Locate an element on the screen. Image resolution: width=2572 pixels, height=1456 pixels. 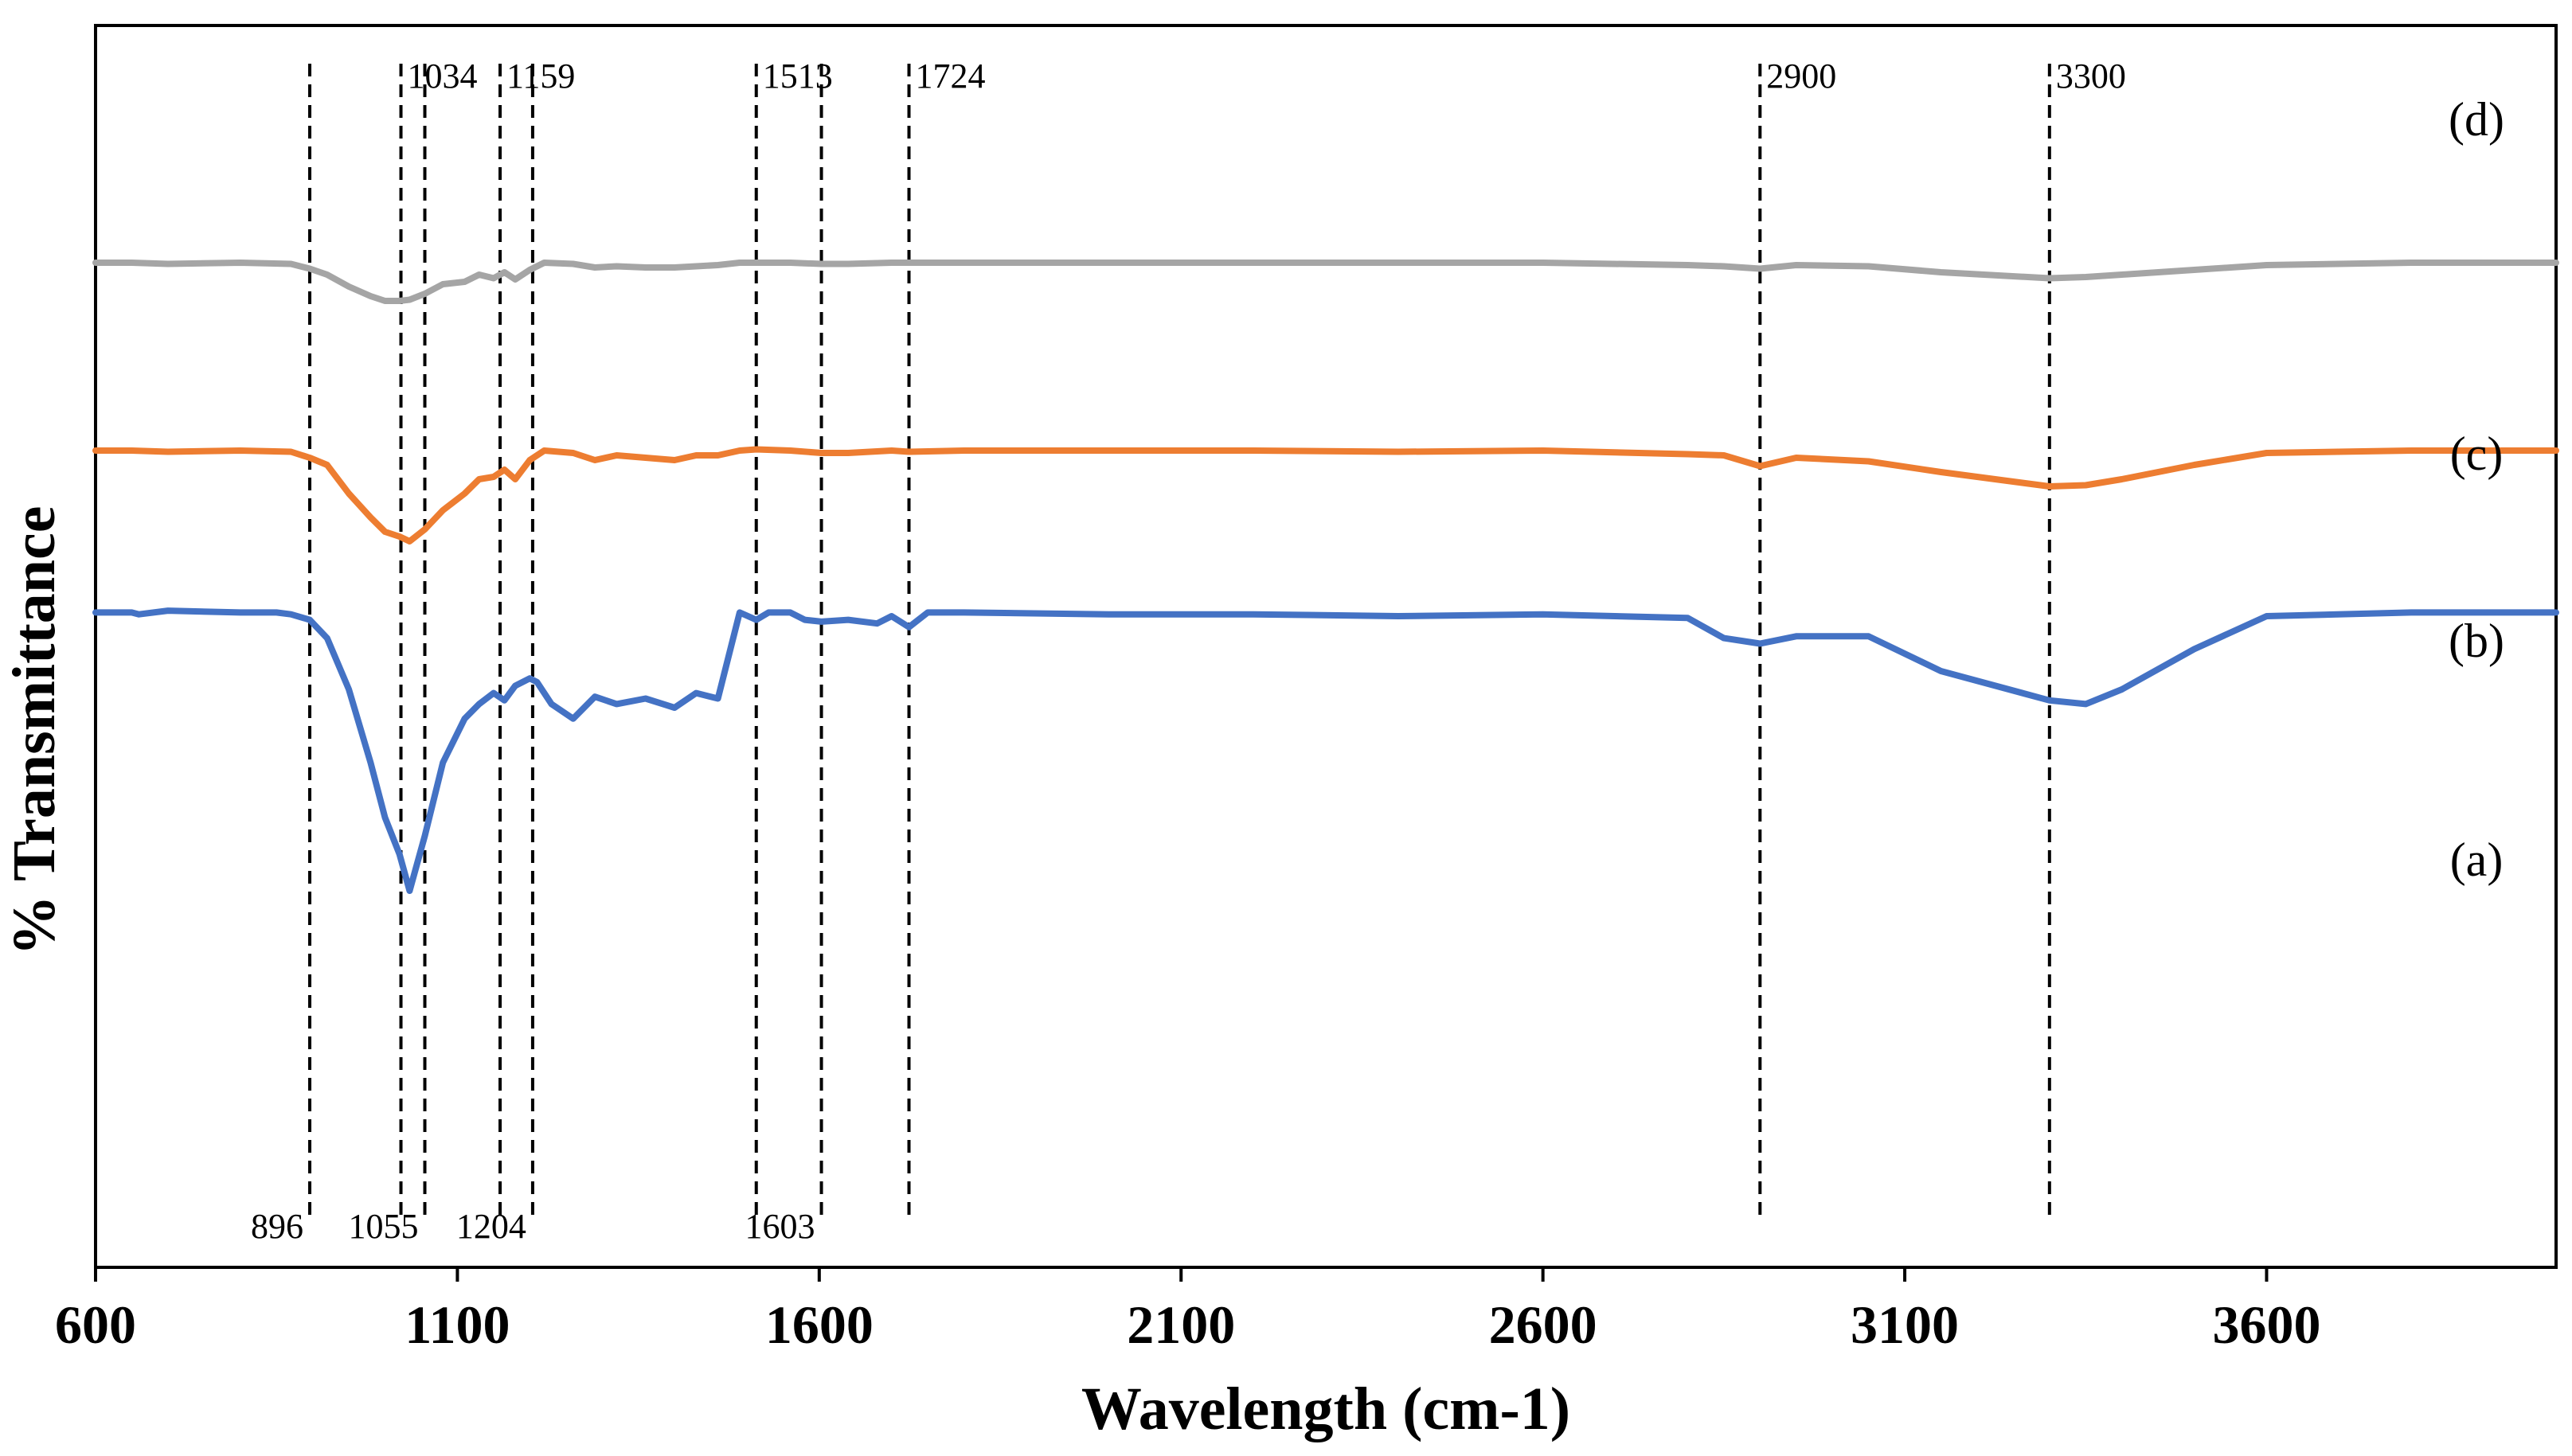
series-label-d: (d) is located at coordinates (2477, 119).